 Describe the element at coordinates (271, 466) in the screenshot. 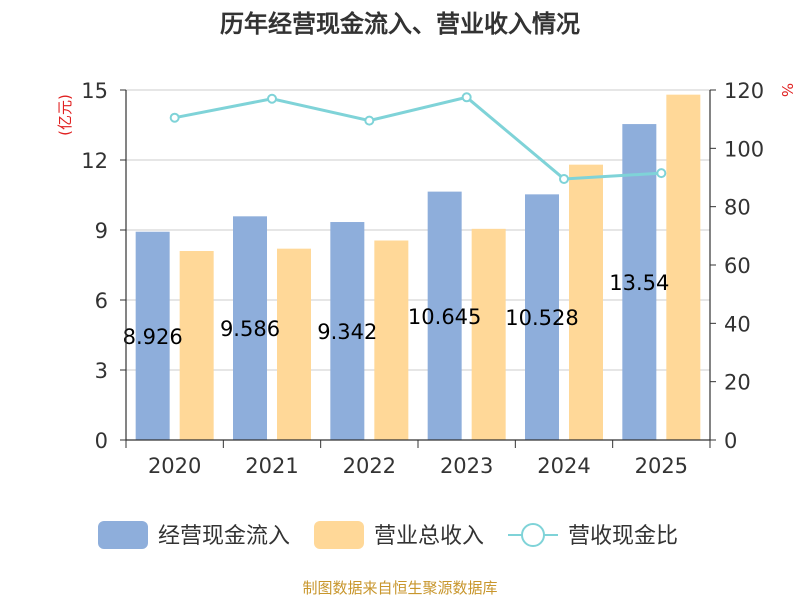

I see `x-axis-tick-label: 2021` at that location.